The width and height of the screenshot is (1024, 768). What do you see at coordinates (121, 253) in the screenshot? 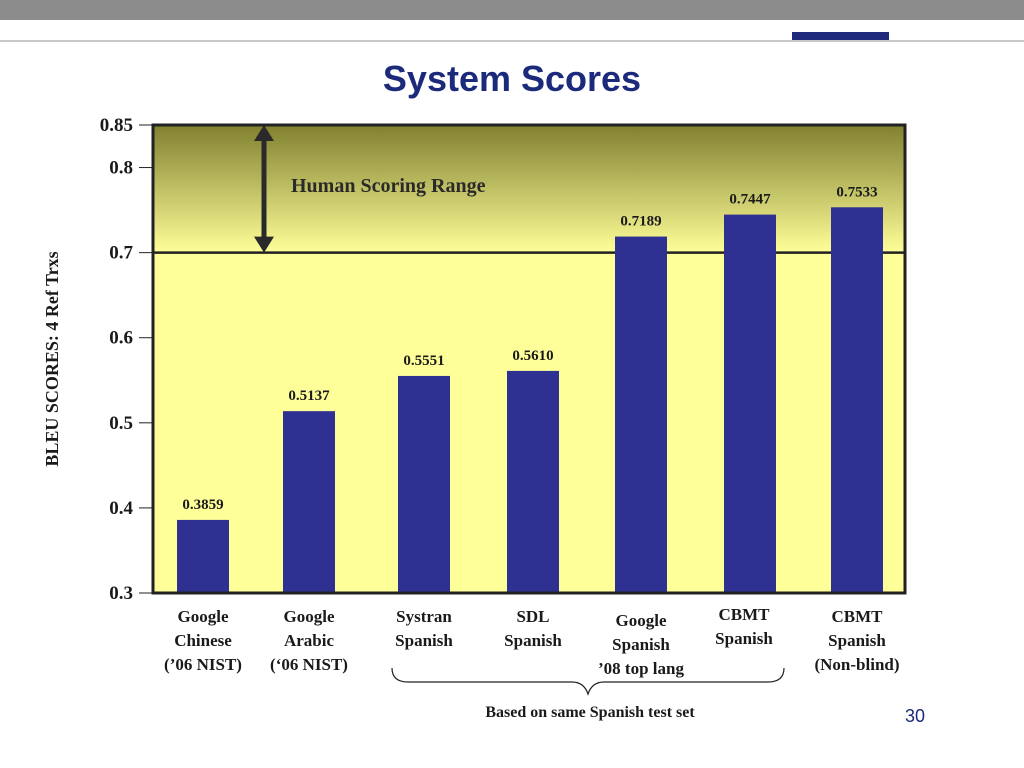
I see `y-tick-label: 0.7` at bounding box center [121, 253].